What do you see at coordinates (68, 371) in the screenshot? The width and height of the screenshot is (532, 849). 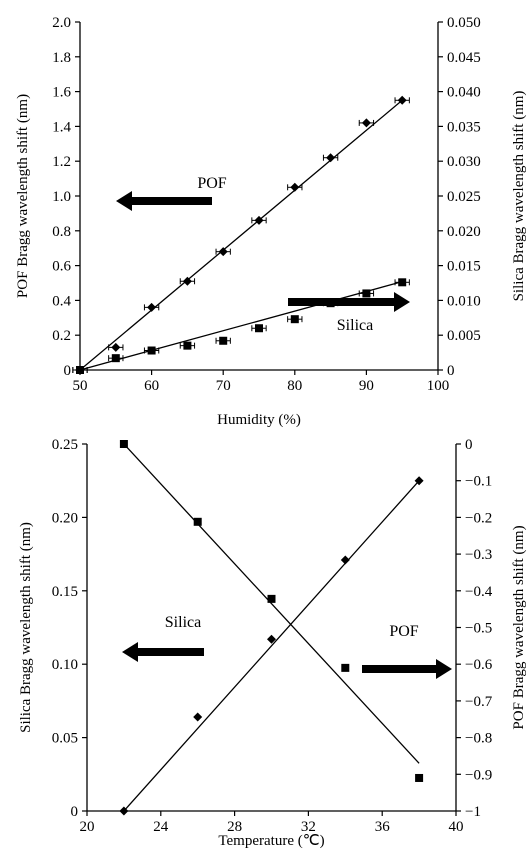 I see `chart-1-y-left-tick-label: 0` at bounding box center [68, 371].